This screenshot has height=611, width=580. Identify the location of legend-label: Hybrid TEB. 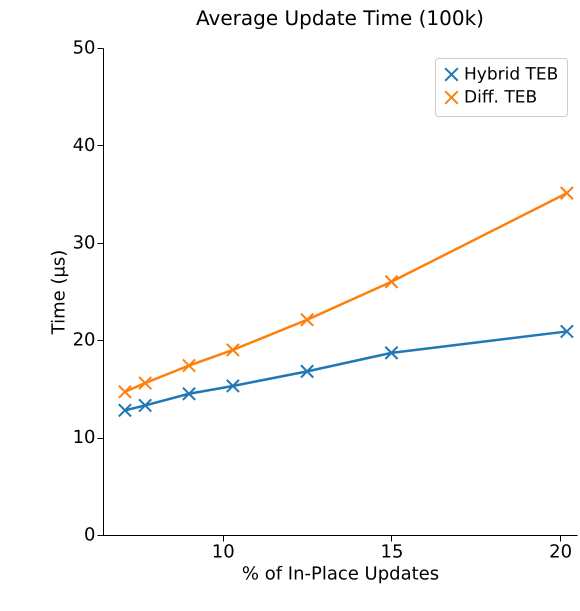
(511, 74).